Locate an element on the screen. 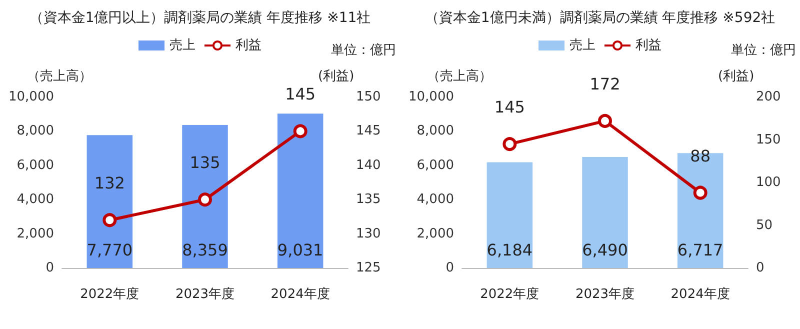 Image resolution: width=800 pixels, height=329 pixels. data-label: 172 is located at coordinates (605, 84).